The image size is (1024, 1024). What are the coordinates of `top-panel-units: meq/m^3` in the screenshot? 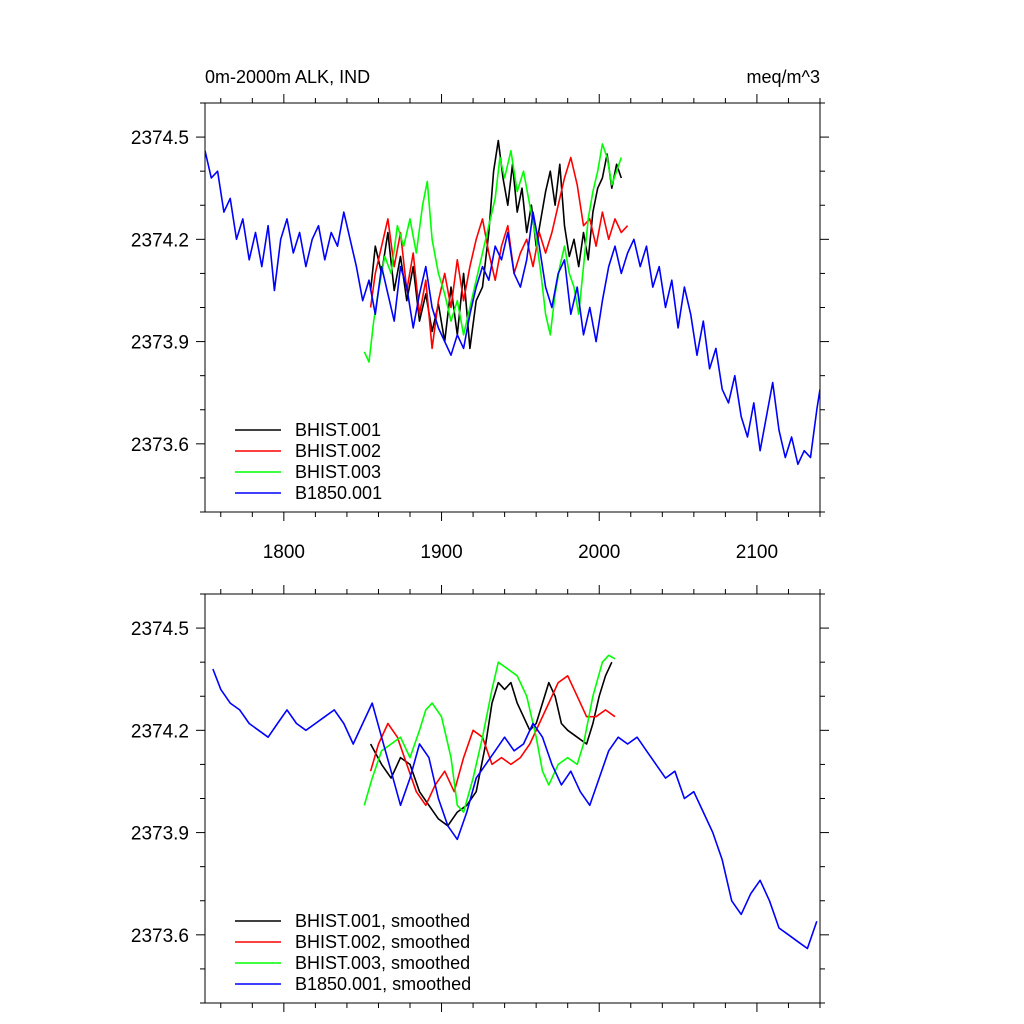 It's located at (783, 77).